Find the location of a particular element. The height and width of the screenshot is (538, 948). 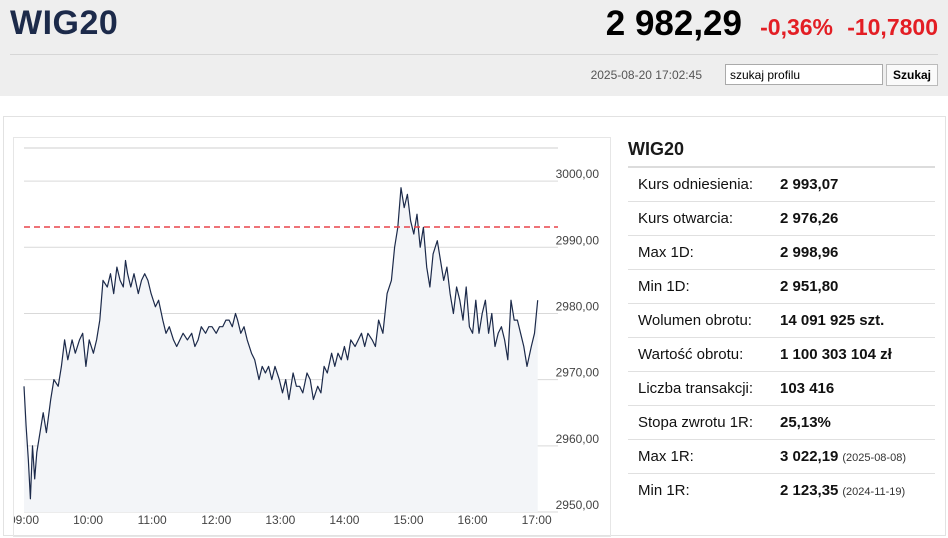

info-label: Max 1D: is located at coordinates (704, 252).